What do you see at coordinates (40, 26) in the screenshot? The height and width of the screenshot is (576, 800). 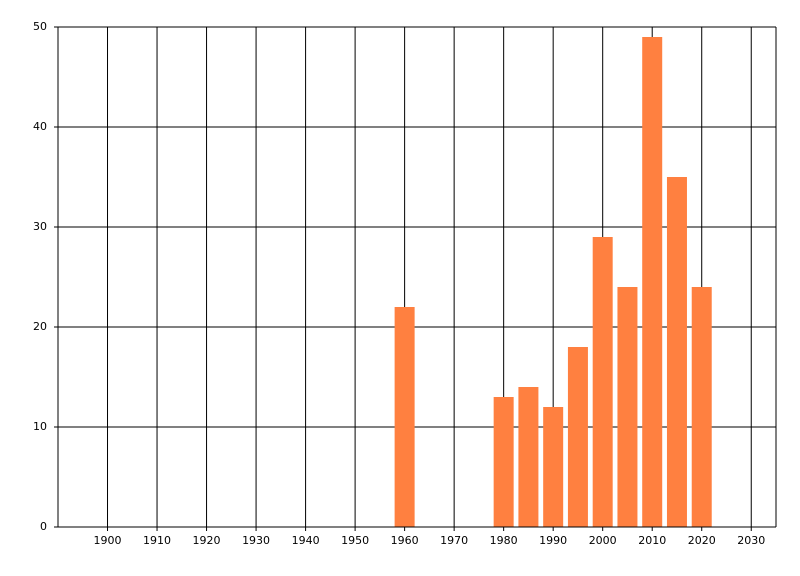 I see `y-tick-label: 50` at bounding box center [40, 26].